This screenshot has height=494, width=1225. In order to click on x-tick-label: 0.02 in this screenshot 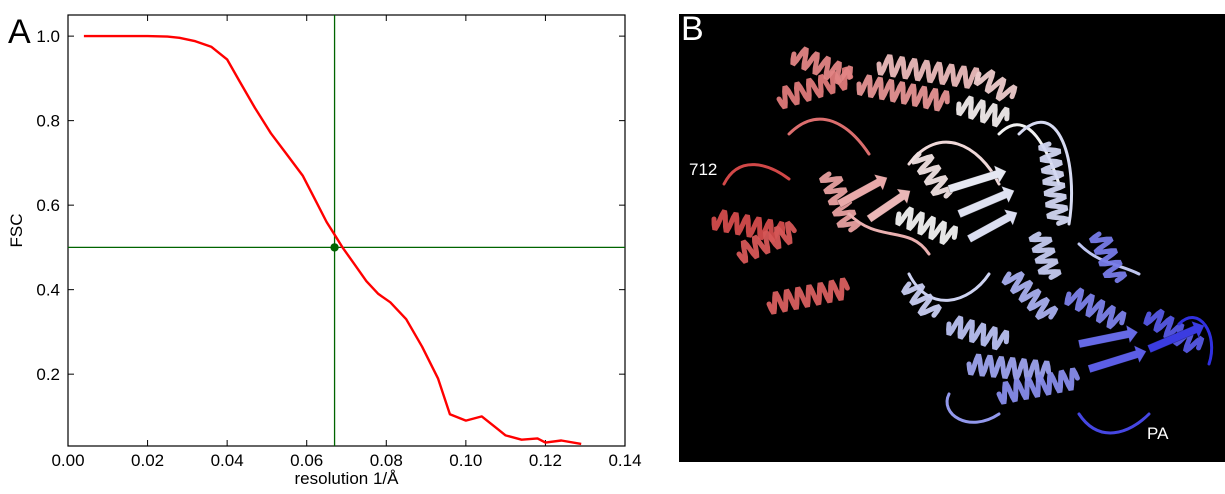, I will do `click(147, 460)`.